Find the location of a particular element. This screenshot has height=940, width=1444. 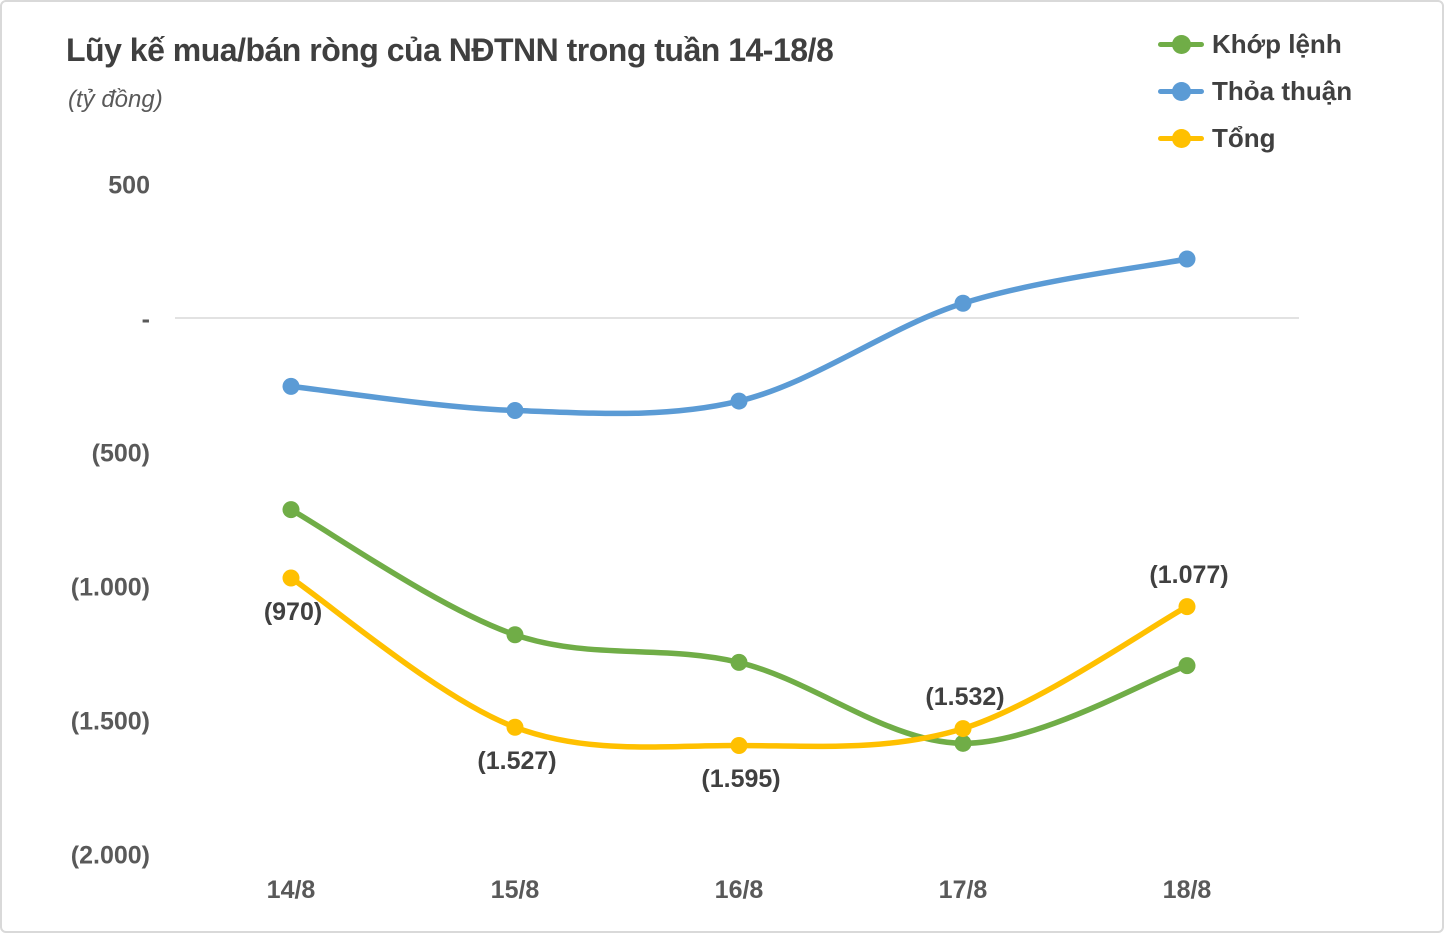

legend-marker-khop-lenh-icon is located at coordinates (1181, 44).